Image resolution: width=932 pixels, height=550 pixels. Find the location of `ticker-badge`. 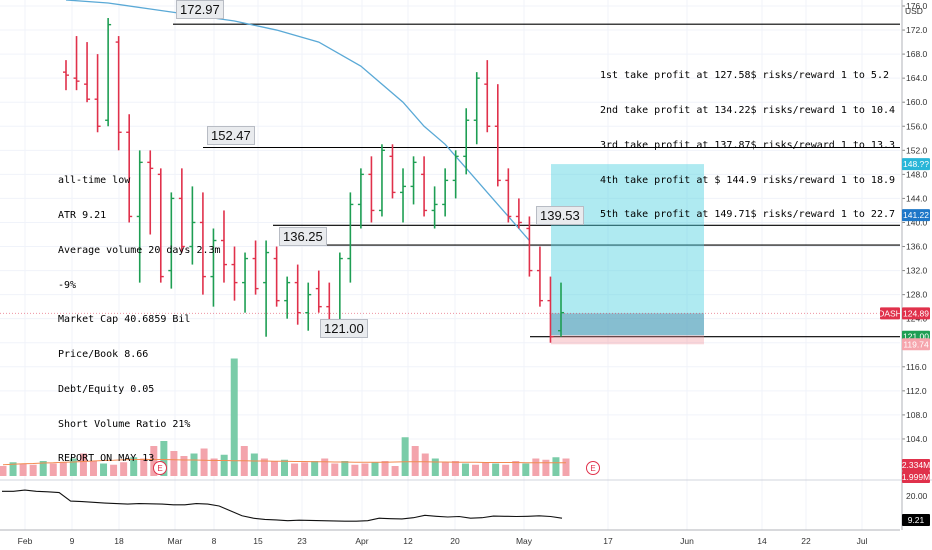

ticker-badge is located at coordinates (890, 313).